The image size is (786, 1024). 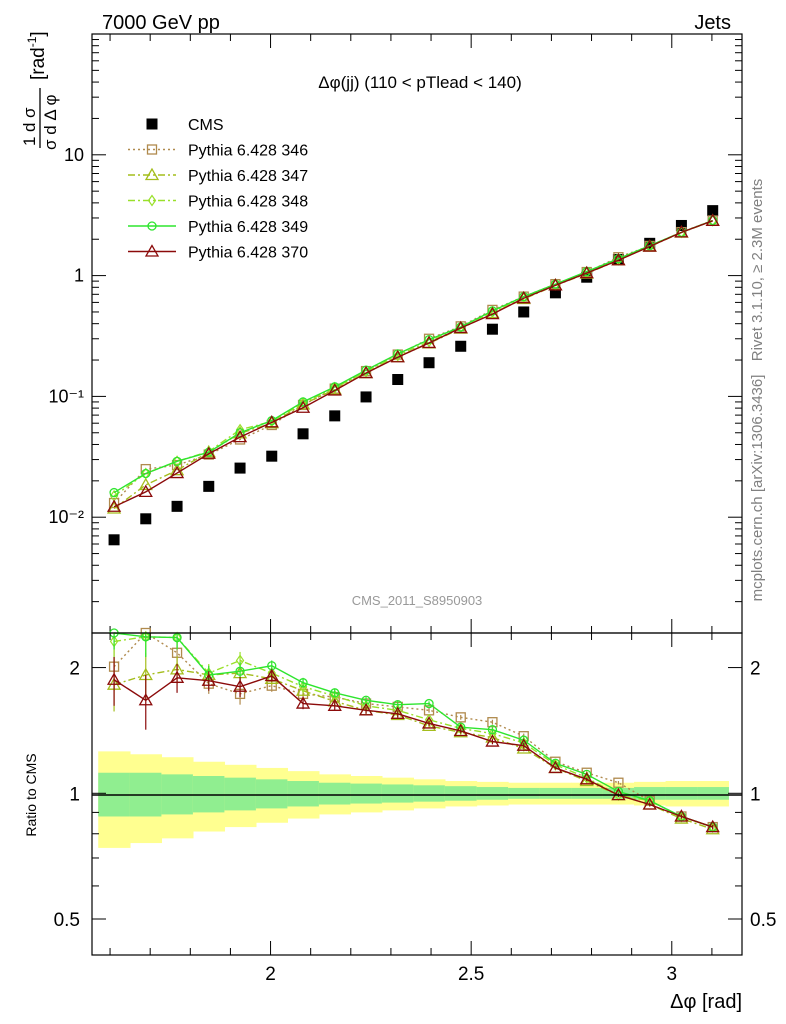 What do you see at coordinates (29, 126) in the screenshot?
I see `main-ylabel-fraction: 1dσ` at bounding box center [29, 126].